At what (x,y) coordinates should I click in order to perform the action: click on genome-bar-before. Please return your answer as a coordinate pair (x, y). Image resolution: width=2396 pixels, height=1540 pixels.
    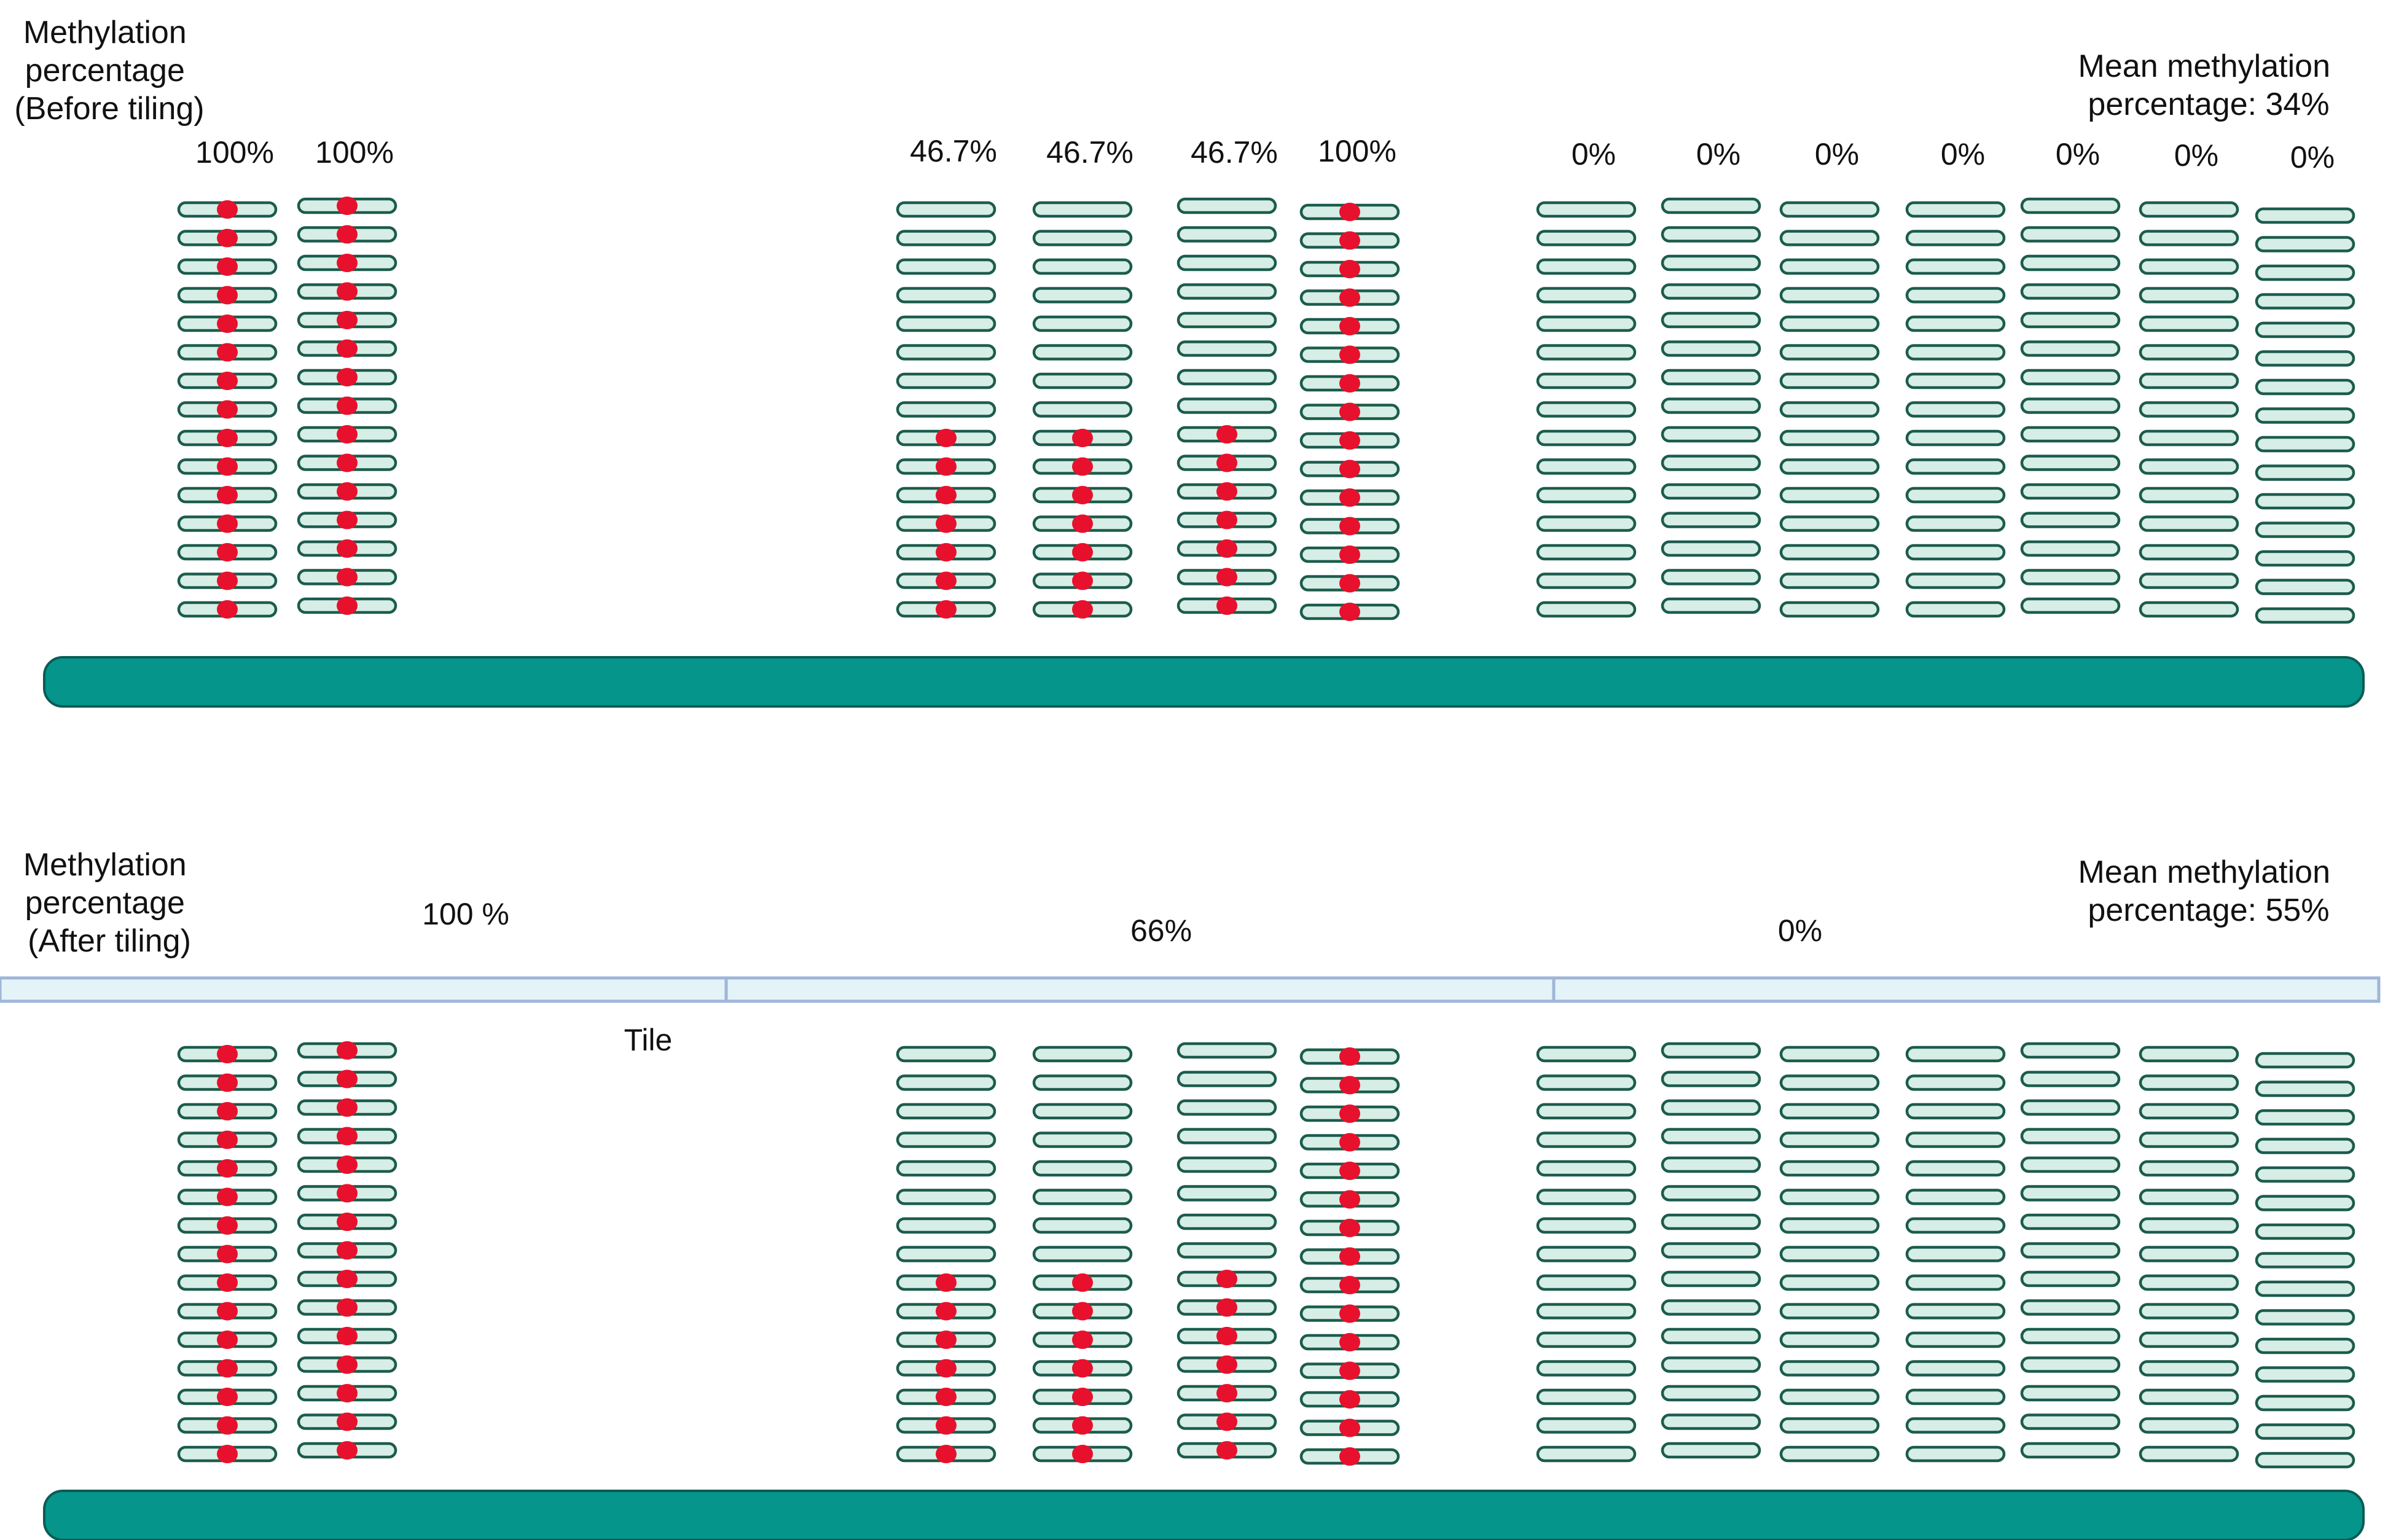
    Looking at the image, I should click on (1204, 682).